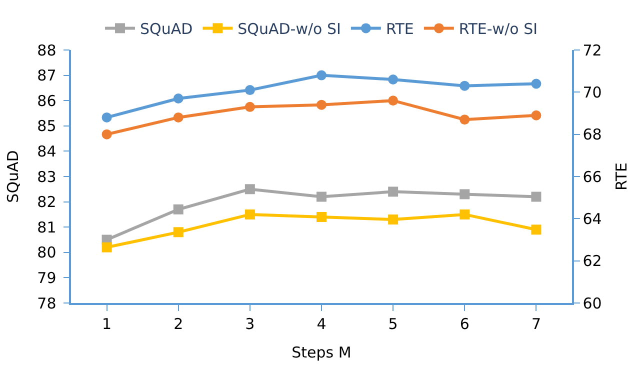  What do you see at coordinates (46, 227) in the screenshot?
I see `y-tick-label: 81` at bounding box center [46, 227].